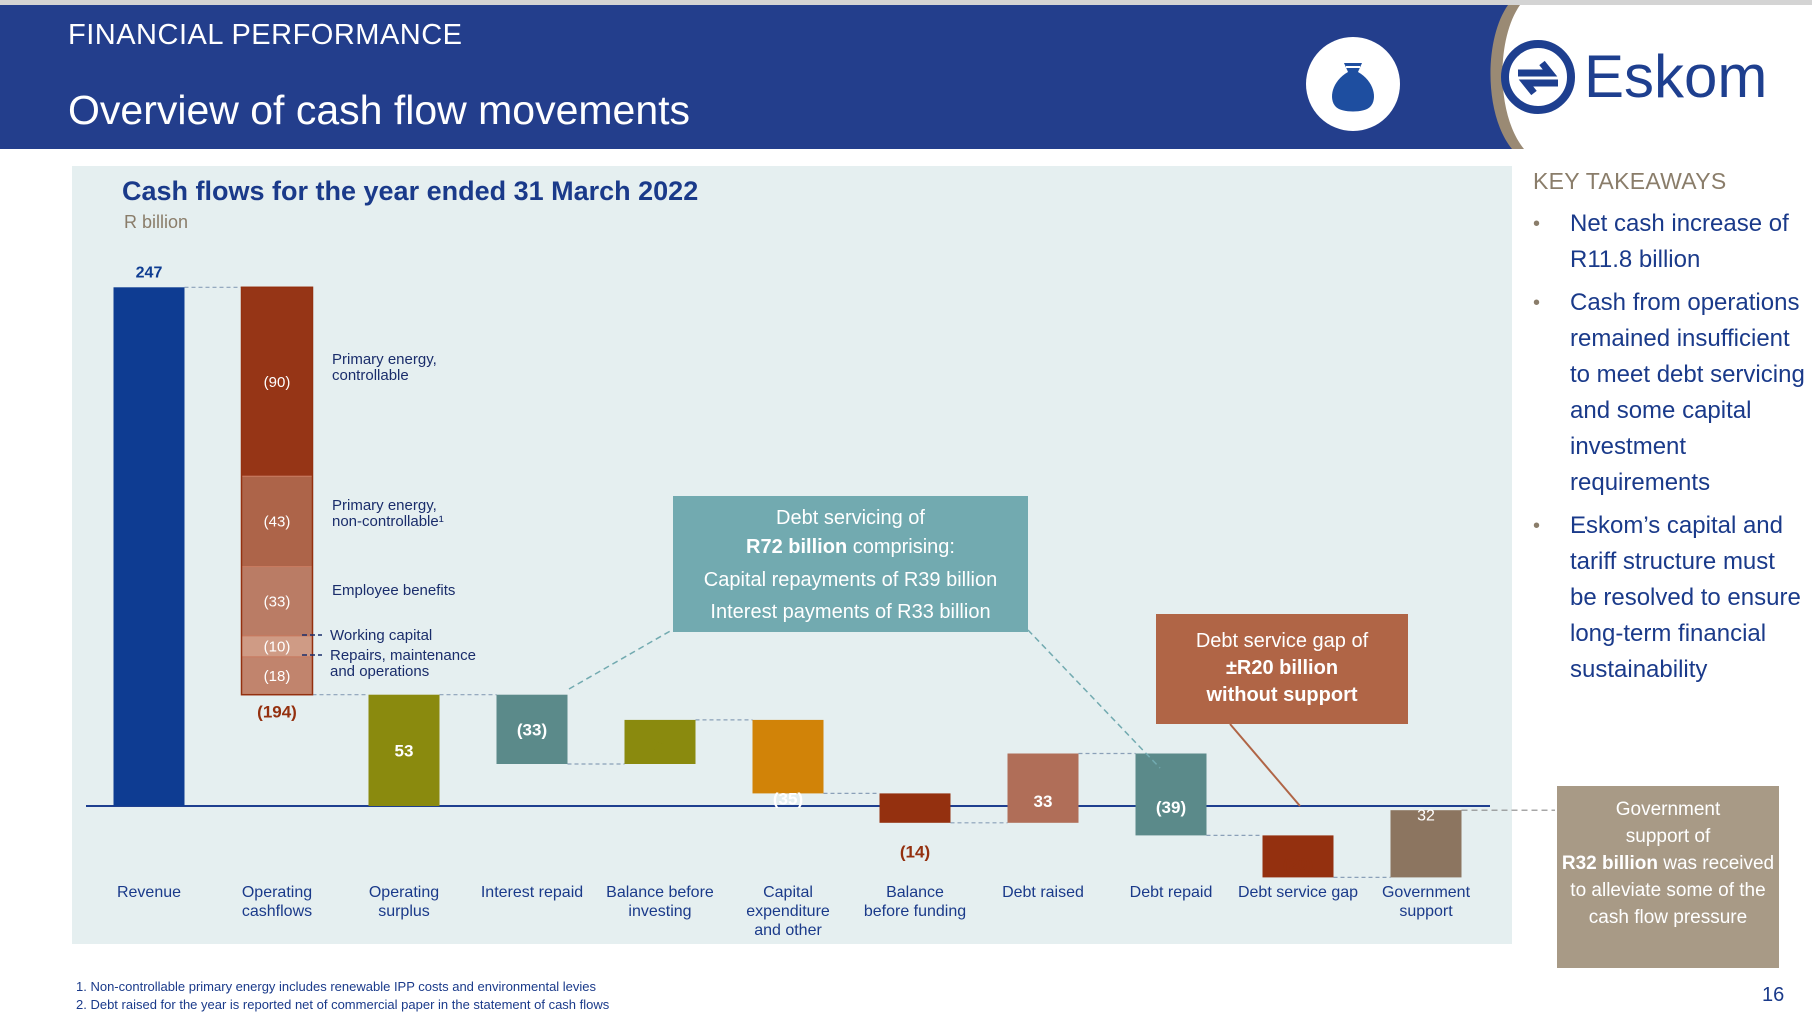 This screenshot has width=1812, height=1023. I want to click on category-label: and other, so click(788, 930).